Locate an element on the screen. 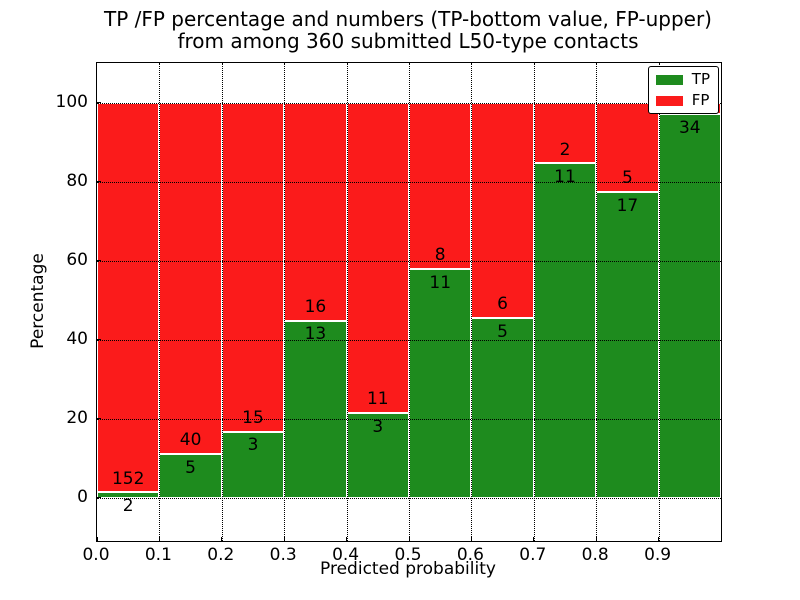 This screenshot has height=600, width=800. tp-count-label: 2 is located at coordinates (128, 506).